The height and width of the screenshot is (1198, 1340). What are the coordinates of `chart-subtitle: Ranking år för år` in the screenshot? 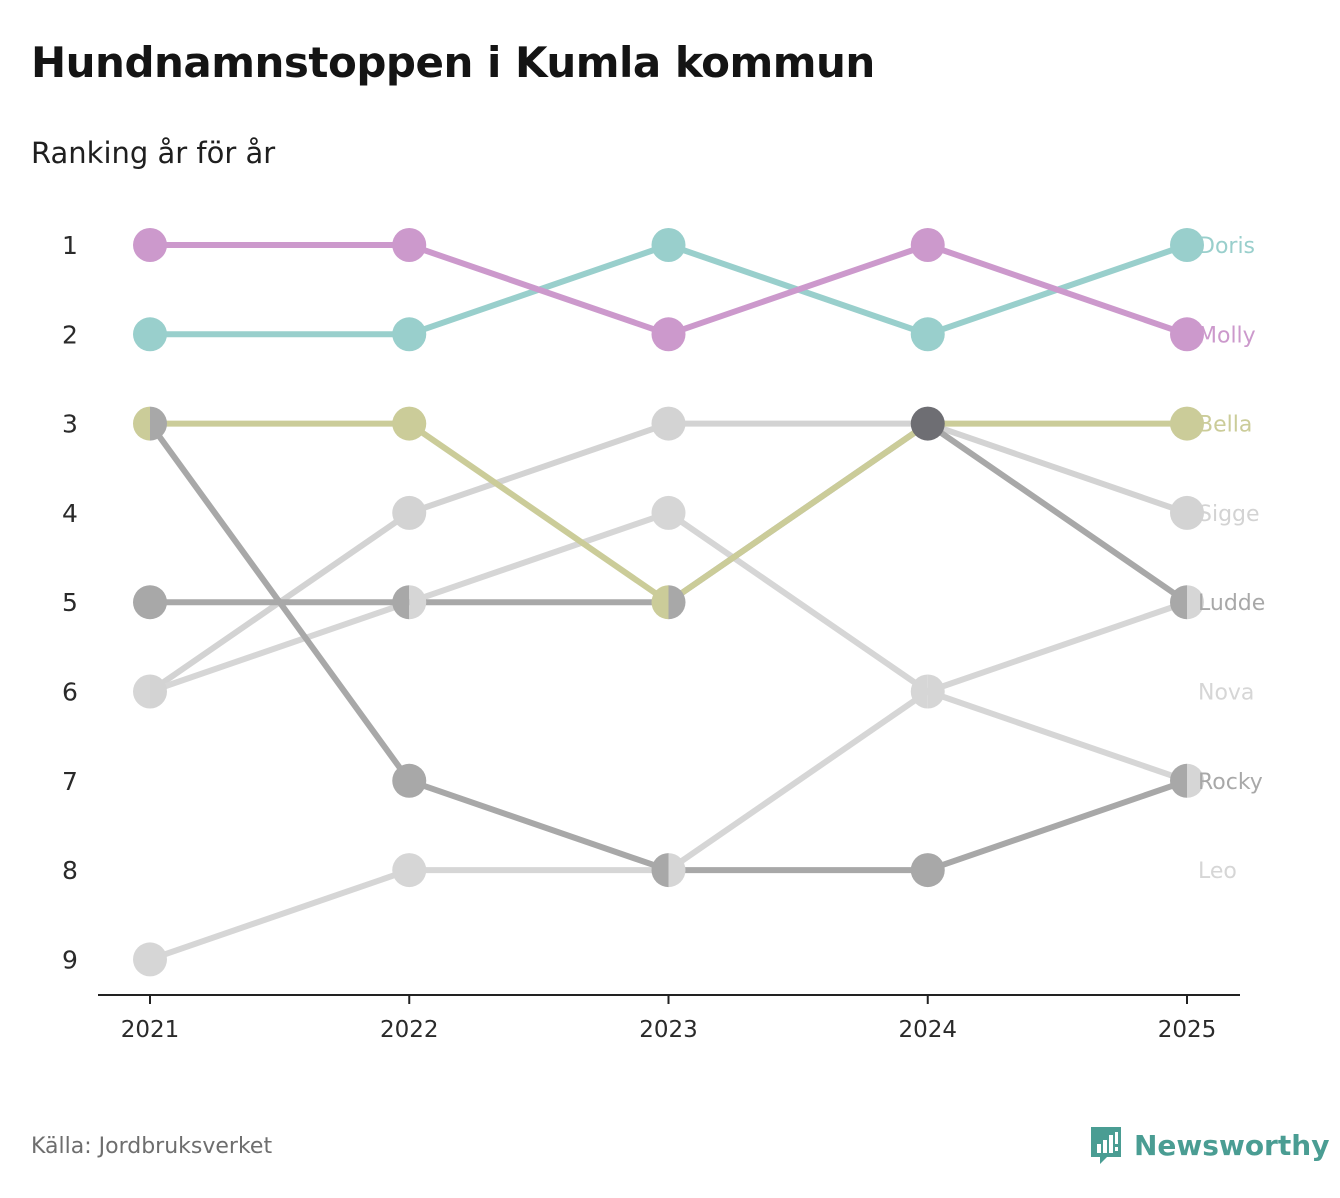 It's located at (153, 153).